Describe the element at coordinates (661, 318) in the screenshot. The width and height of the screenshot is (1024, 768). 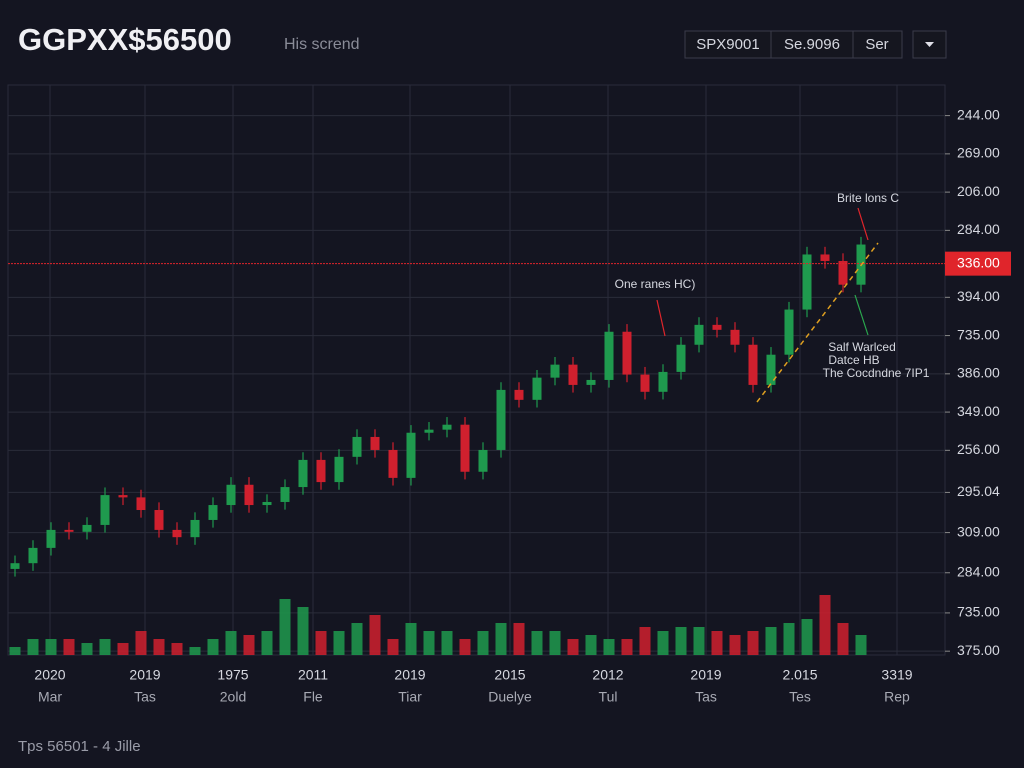
I see `arrow` at that location.